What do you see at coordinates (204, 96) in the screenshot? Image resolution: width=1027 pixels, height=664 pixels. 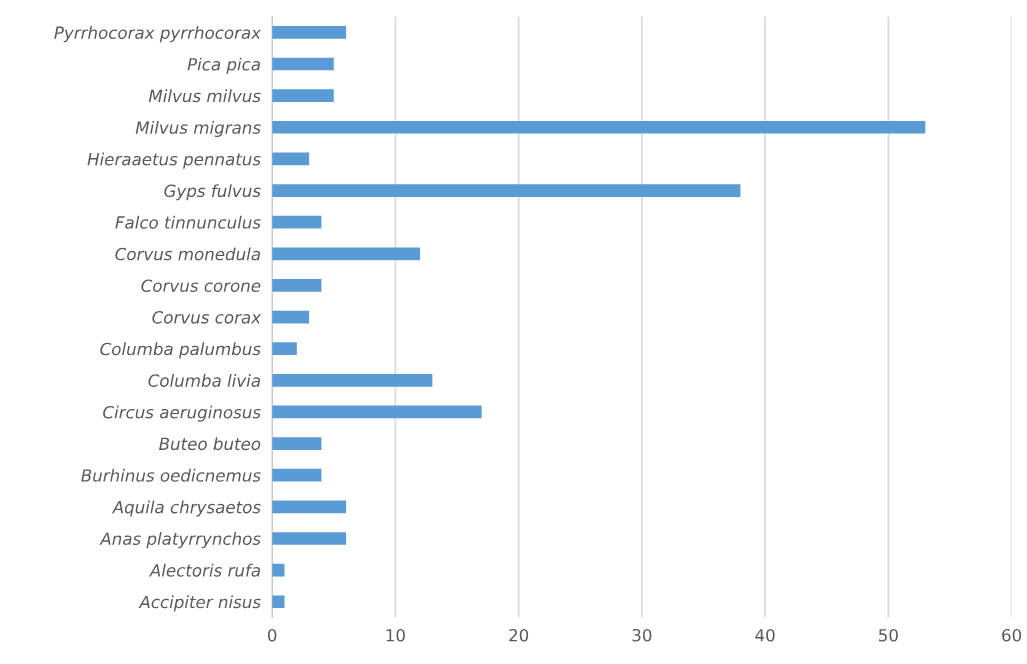 I see `y-tick-label: Milvus milvus` at bounding box center [204, 96].